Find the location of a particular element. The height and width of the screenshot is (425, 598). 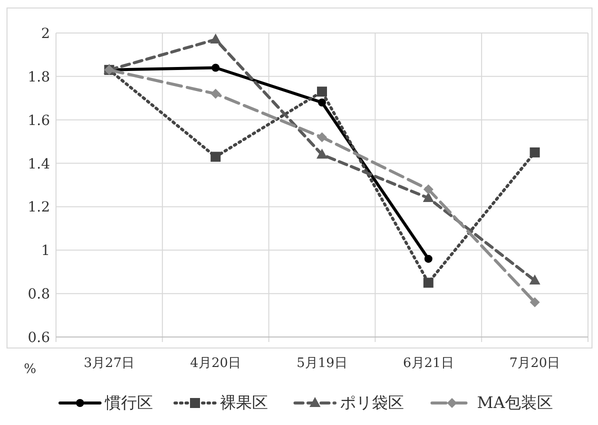

y-tick-label: 1.4 is located at coordinates (39, 164).